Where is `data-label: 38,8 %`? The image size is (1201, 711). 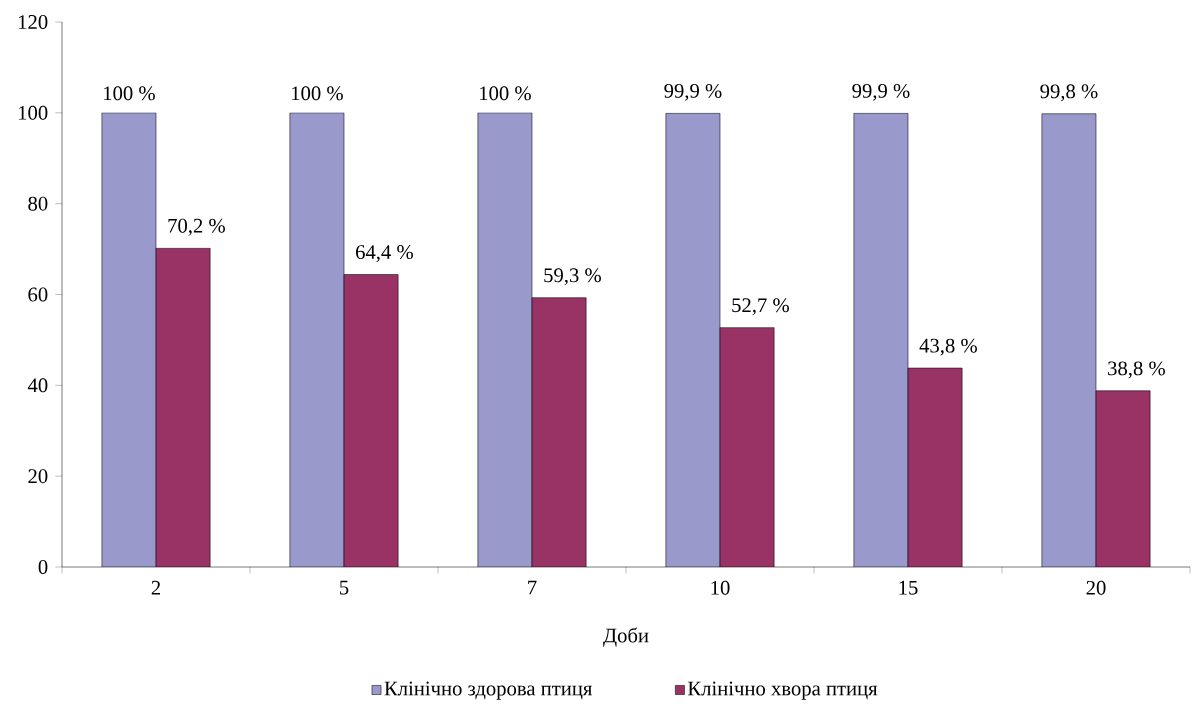 data-label: 38,8 % is located at coordinates (1136, 370).